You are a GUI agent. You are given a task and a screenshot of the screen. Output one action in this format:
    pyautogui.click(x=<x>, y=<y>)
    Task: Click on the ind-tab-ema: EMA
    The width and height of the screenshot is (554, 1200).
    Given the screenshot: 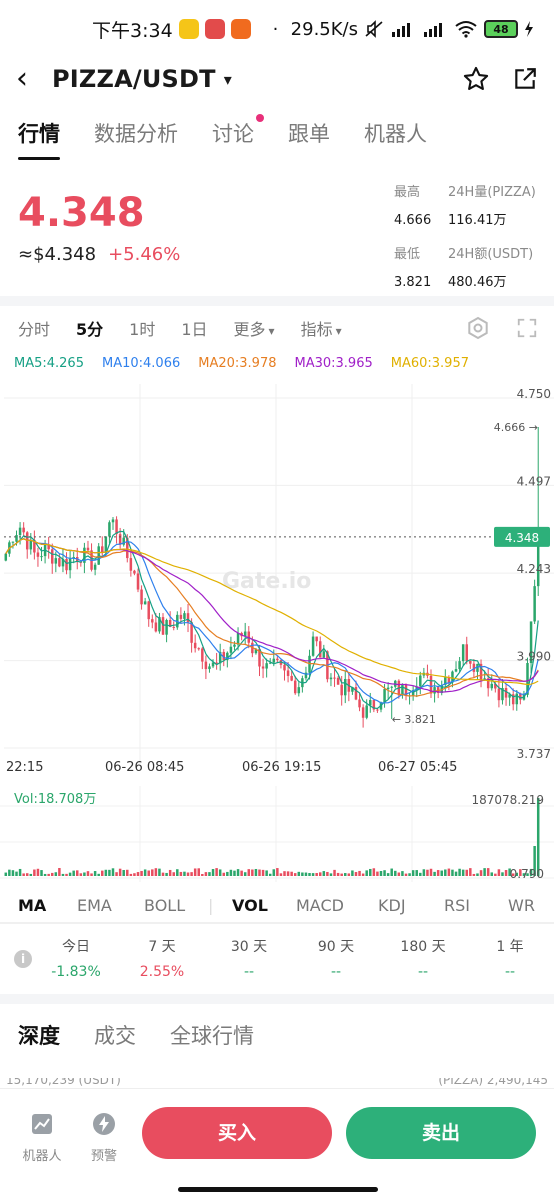 What is the action you would take?
    pyautogui.click(x=94, y=905)
    